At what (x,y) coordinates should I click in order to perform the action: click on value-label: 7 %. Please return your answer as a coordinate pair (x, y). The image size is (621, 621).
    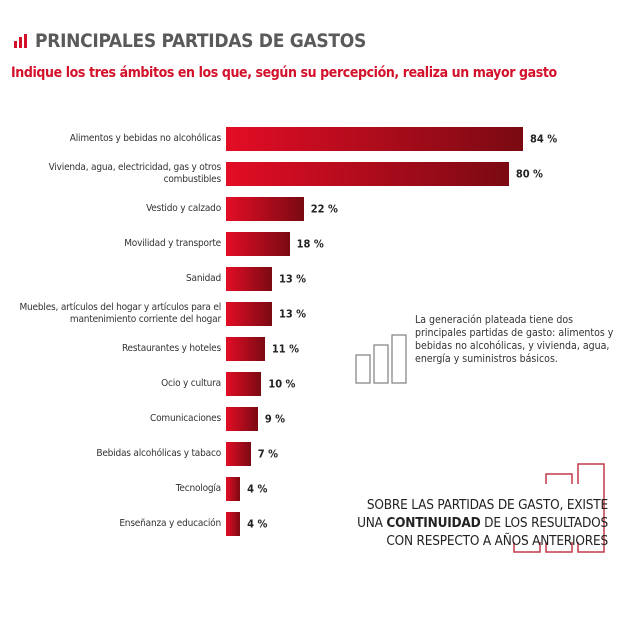
    Looking at the image, I should click on (267, 454).